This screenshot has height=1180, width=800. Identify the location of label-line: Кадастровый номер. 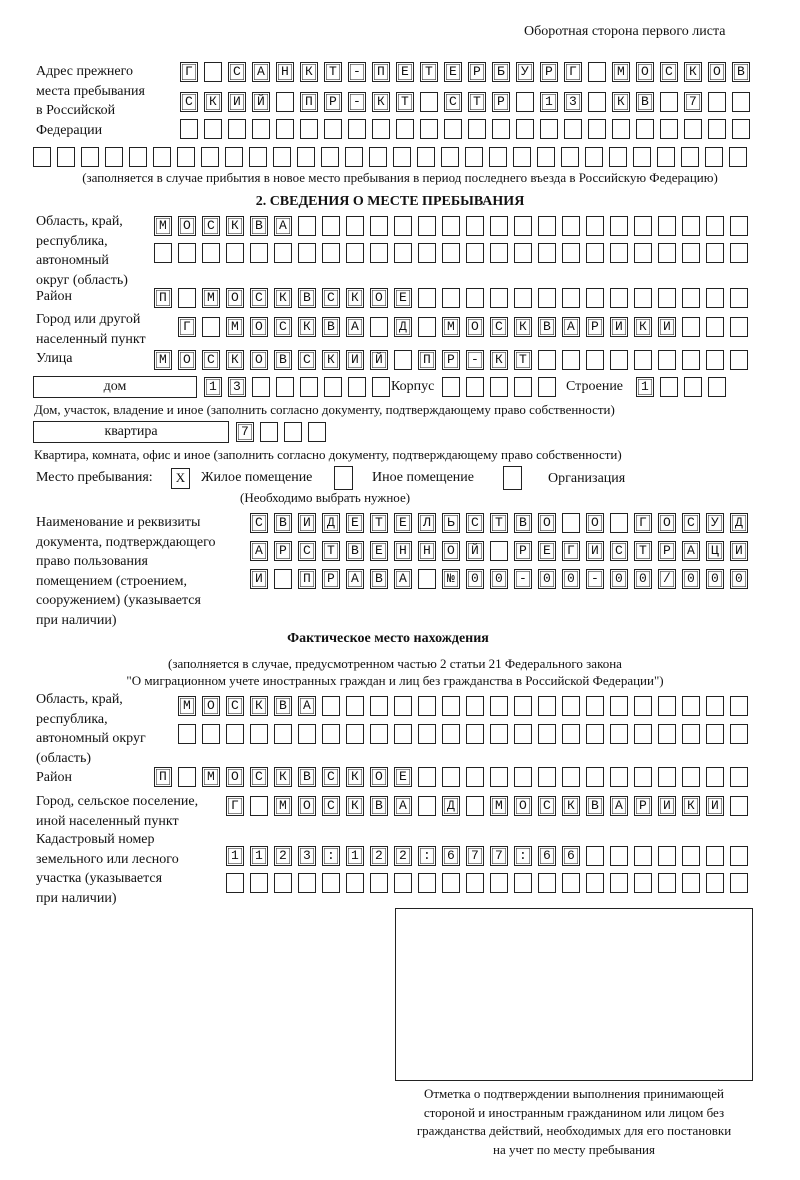
(95, 839).